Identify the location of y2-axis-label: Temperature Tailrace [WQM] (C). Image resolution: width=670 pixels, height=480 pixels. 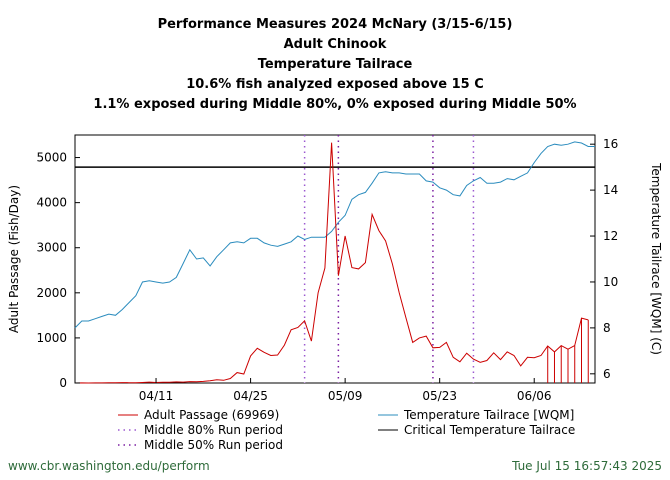
(656, 258).